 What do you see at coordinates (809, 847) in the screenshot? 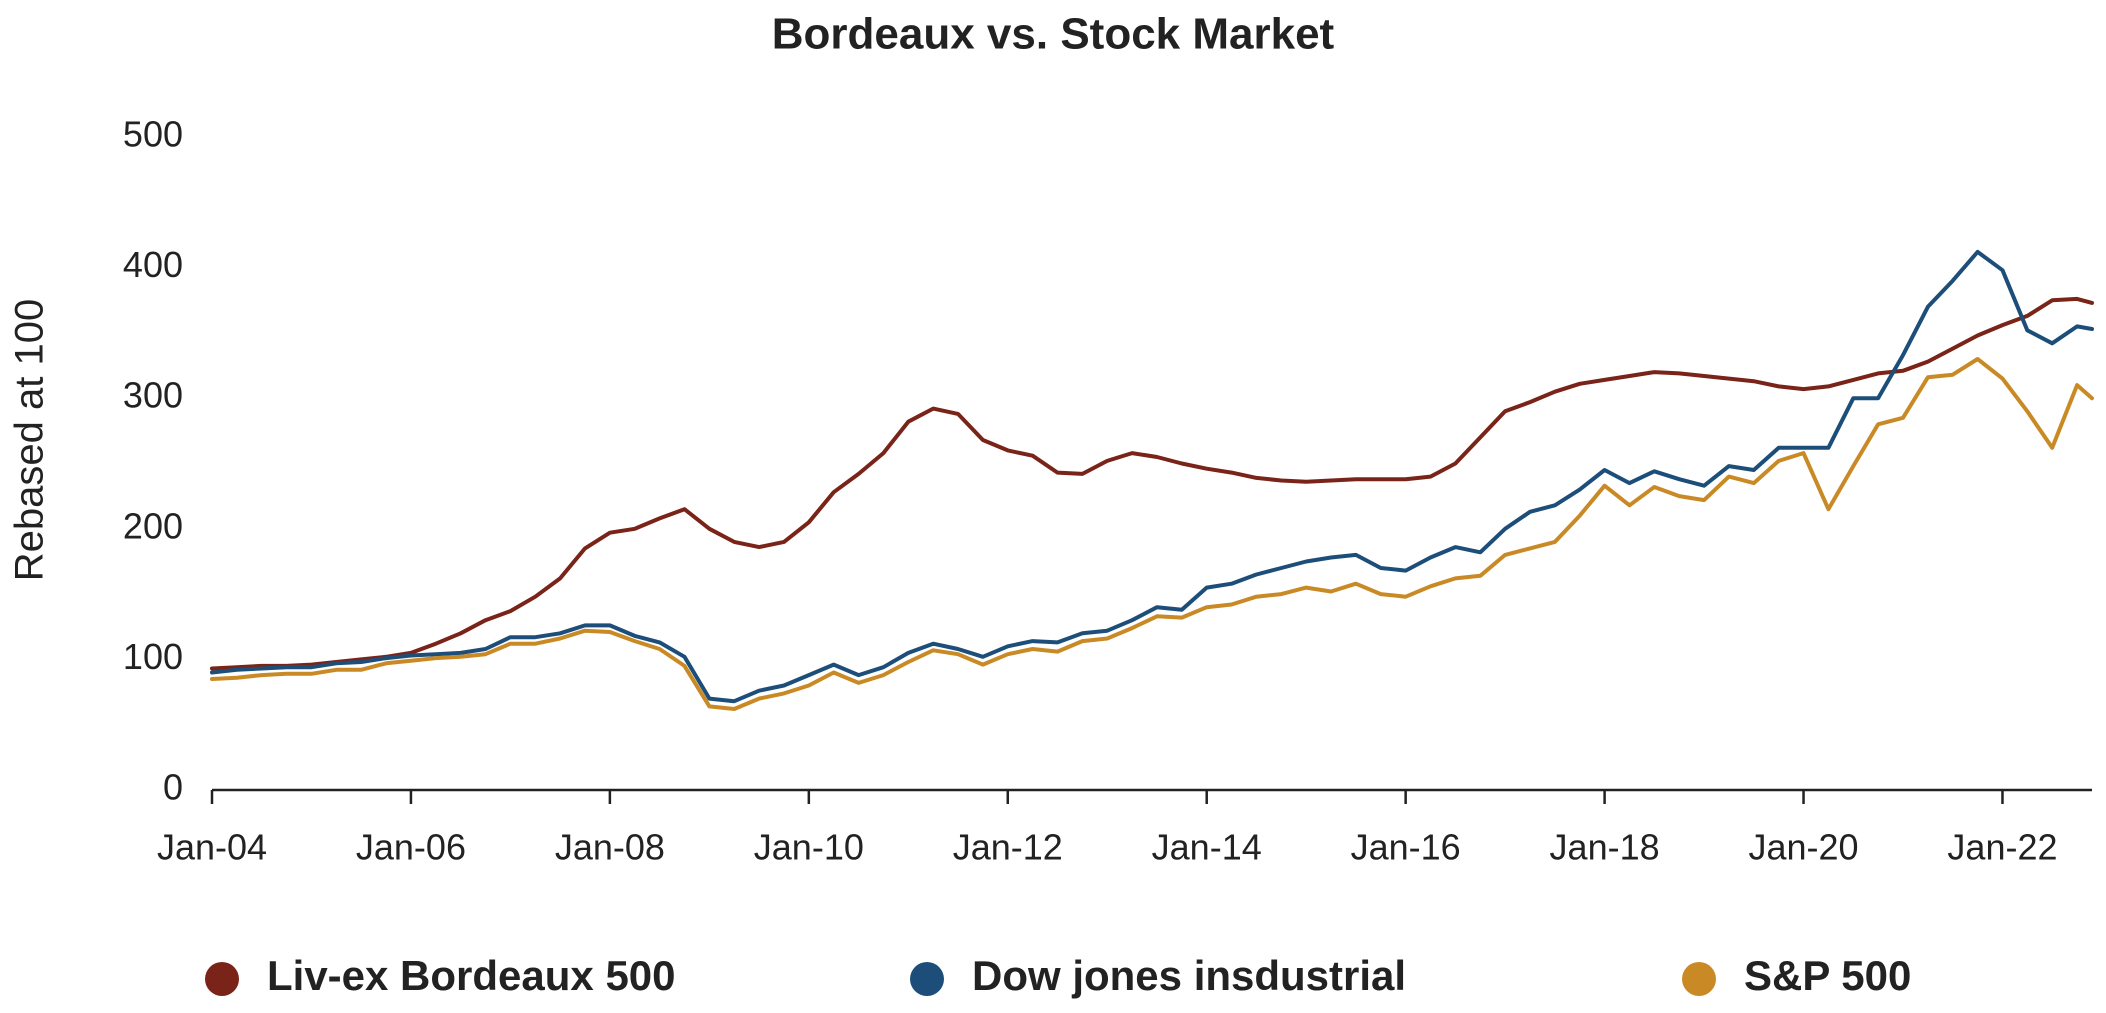
I see `x-tick-label: Jan-10` at bounding box center [809, 847].